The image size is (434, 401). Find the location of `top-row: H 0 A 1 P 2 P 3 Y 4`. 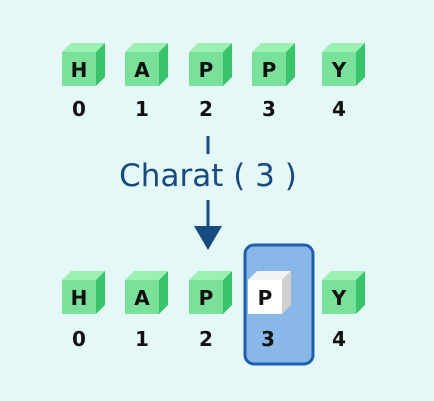

top-row: H 0 A 1 P 2 P 3 Y 4 is located at coordinates (213, 82).